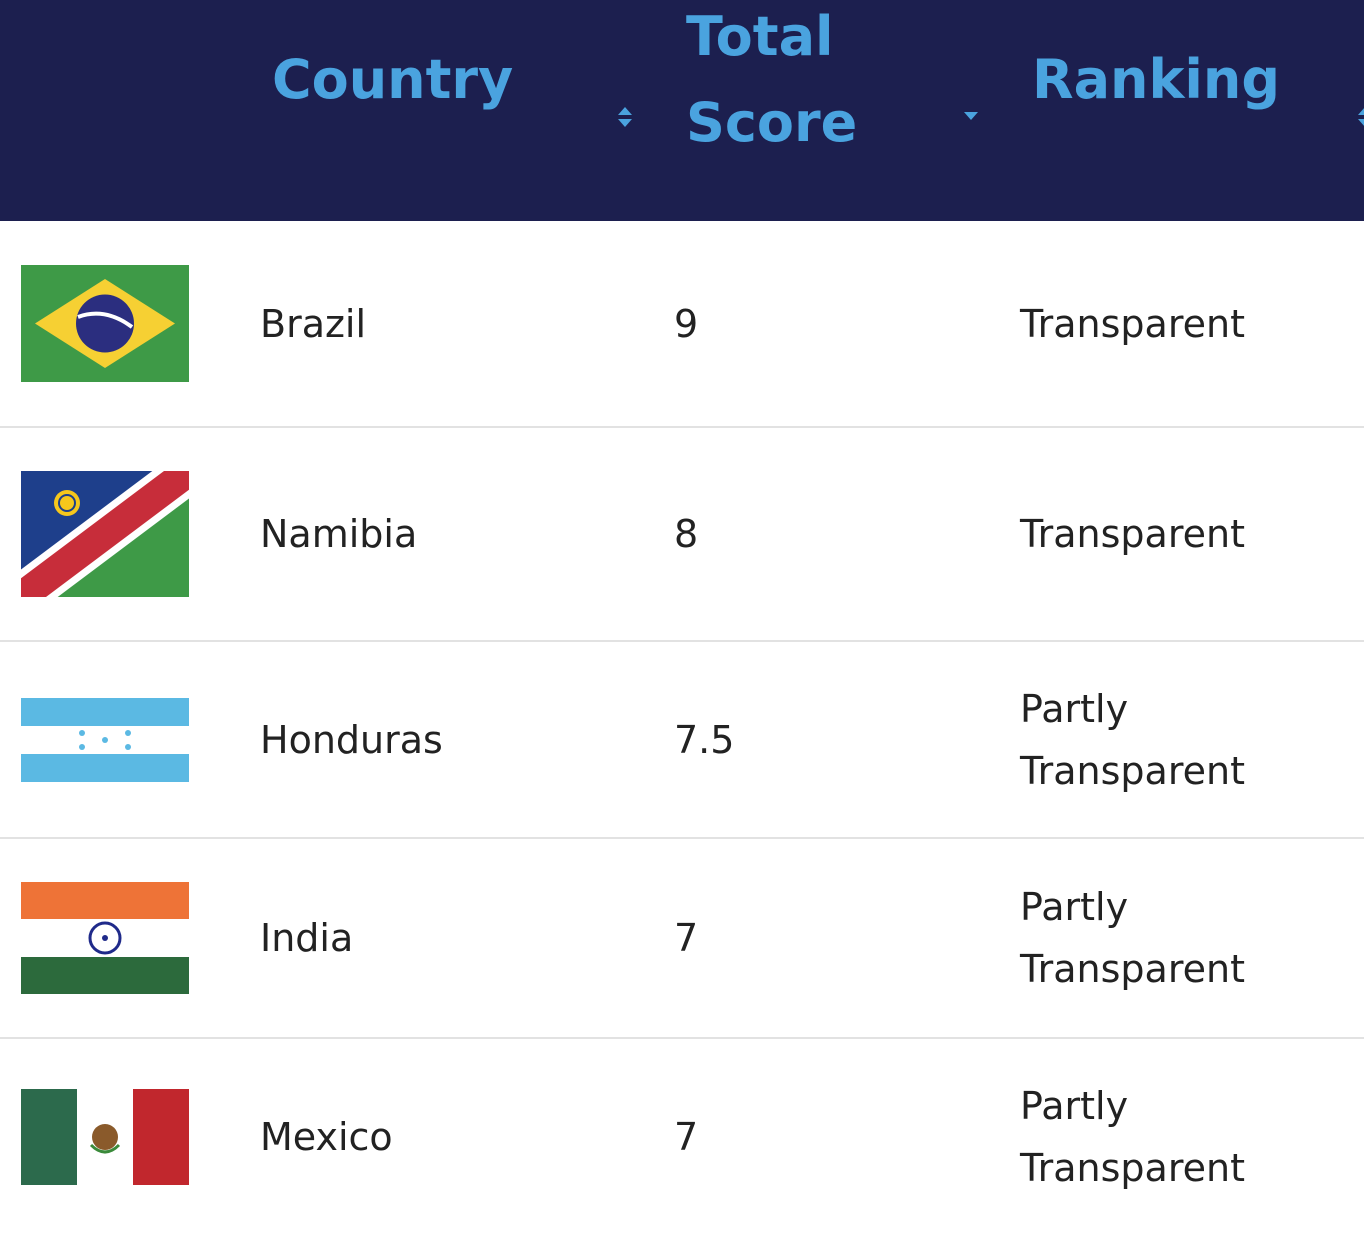 The height and width of the screenshot is (1234, 1364). I want to click on country-name: Brazil, so click(313, 323).